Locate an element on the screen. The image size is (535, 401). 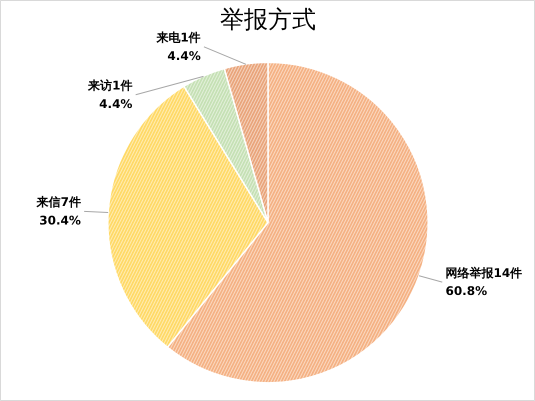
data-label: 60.8% is located at coordinates (466, 291).